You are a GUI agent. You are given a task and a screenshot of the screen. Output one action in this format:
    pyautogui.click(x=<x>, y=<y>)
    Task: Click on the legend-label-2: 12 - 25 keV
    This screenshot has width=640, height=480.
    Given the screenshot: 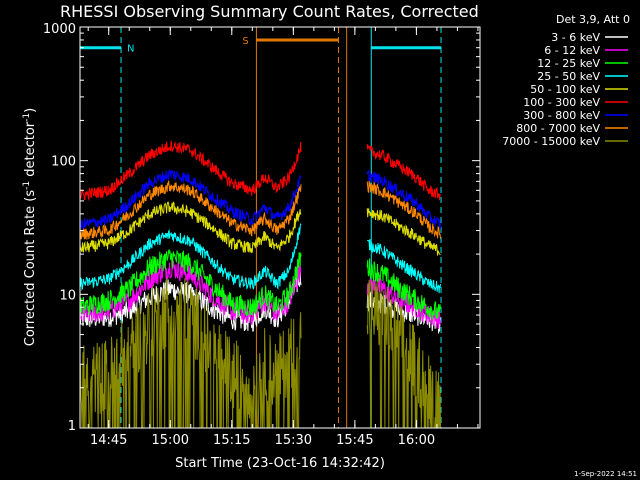 What is the action you would take?
    pyautogui.click(x=568, y=63)
    